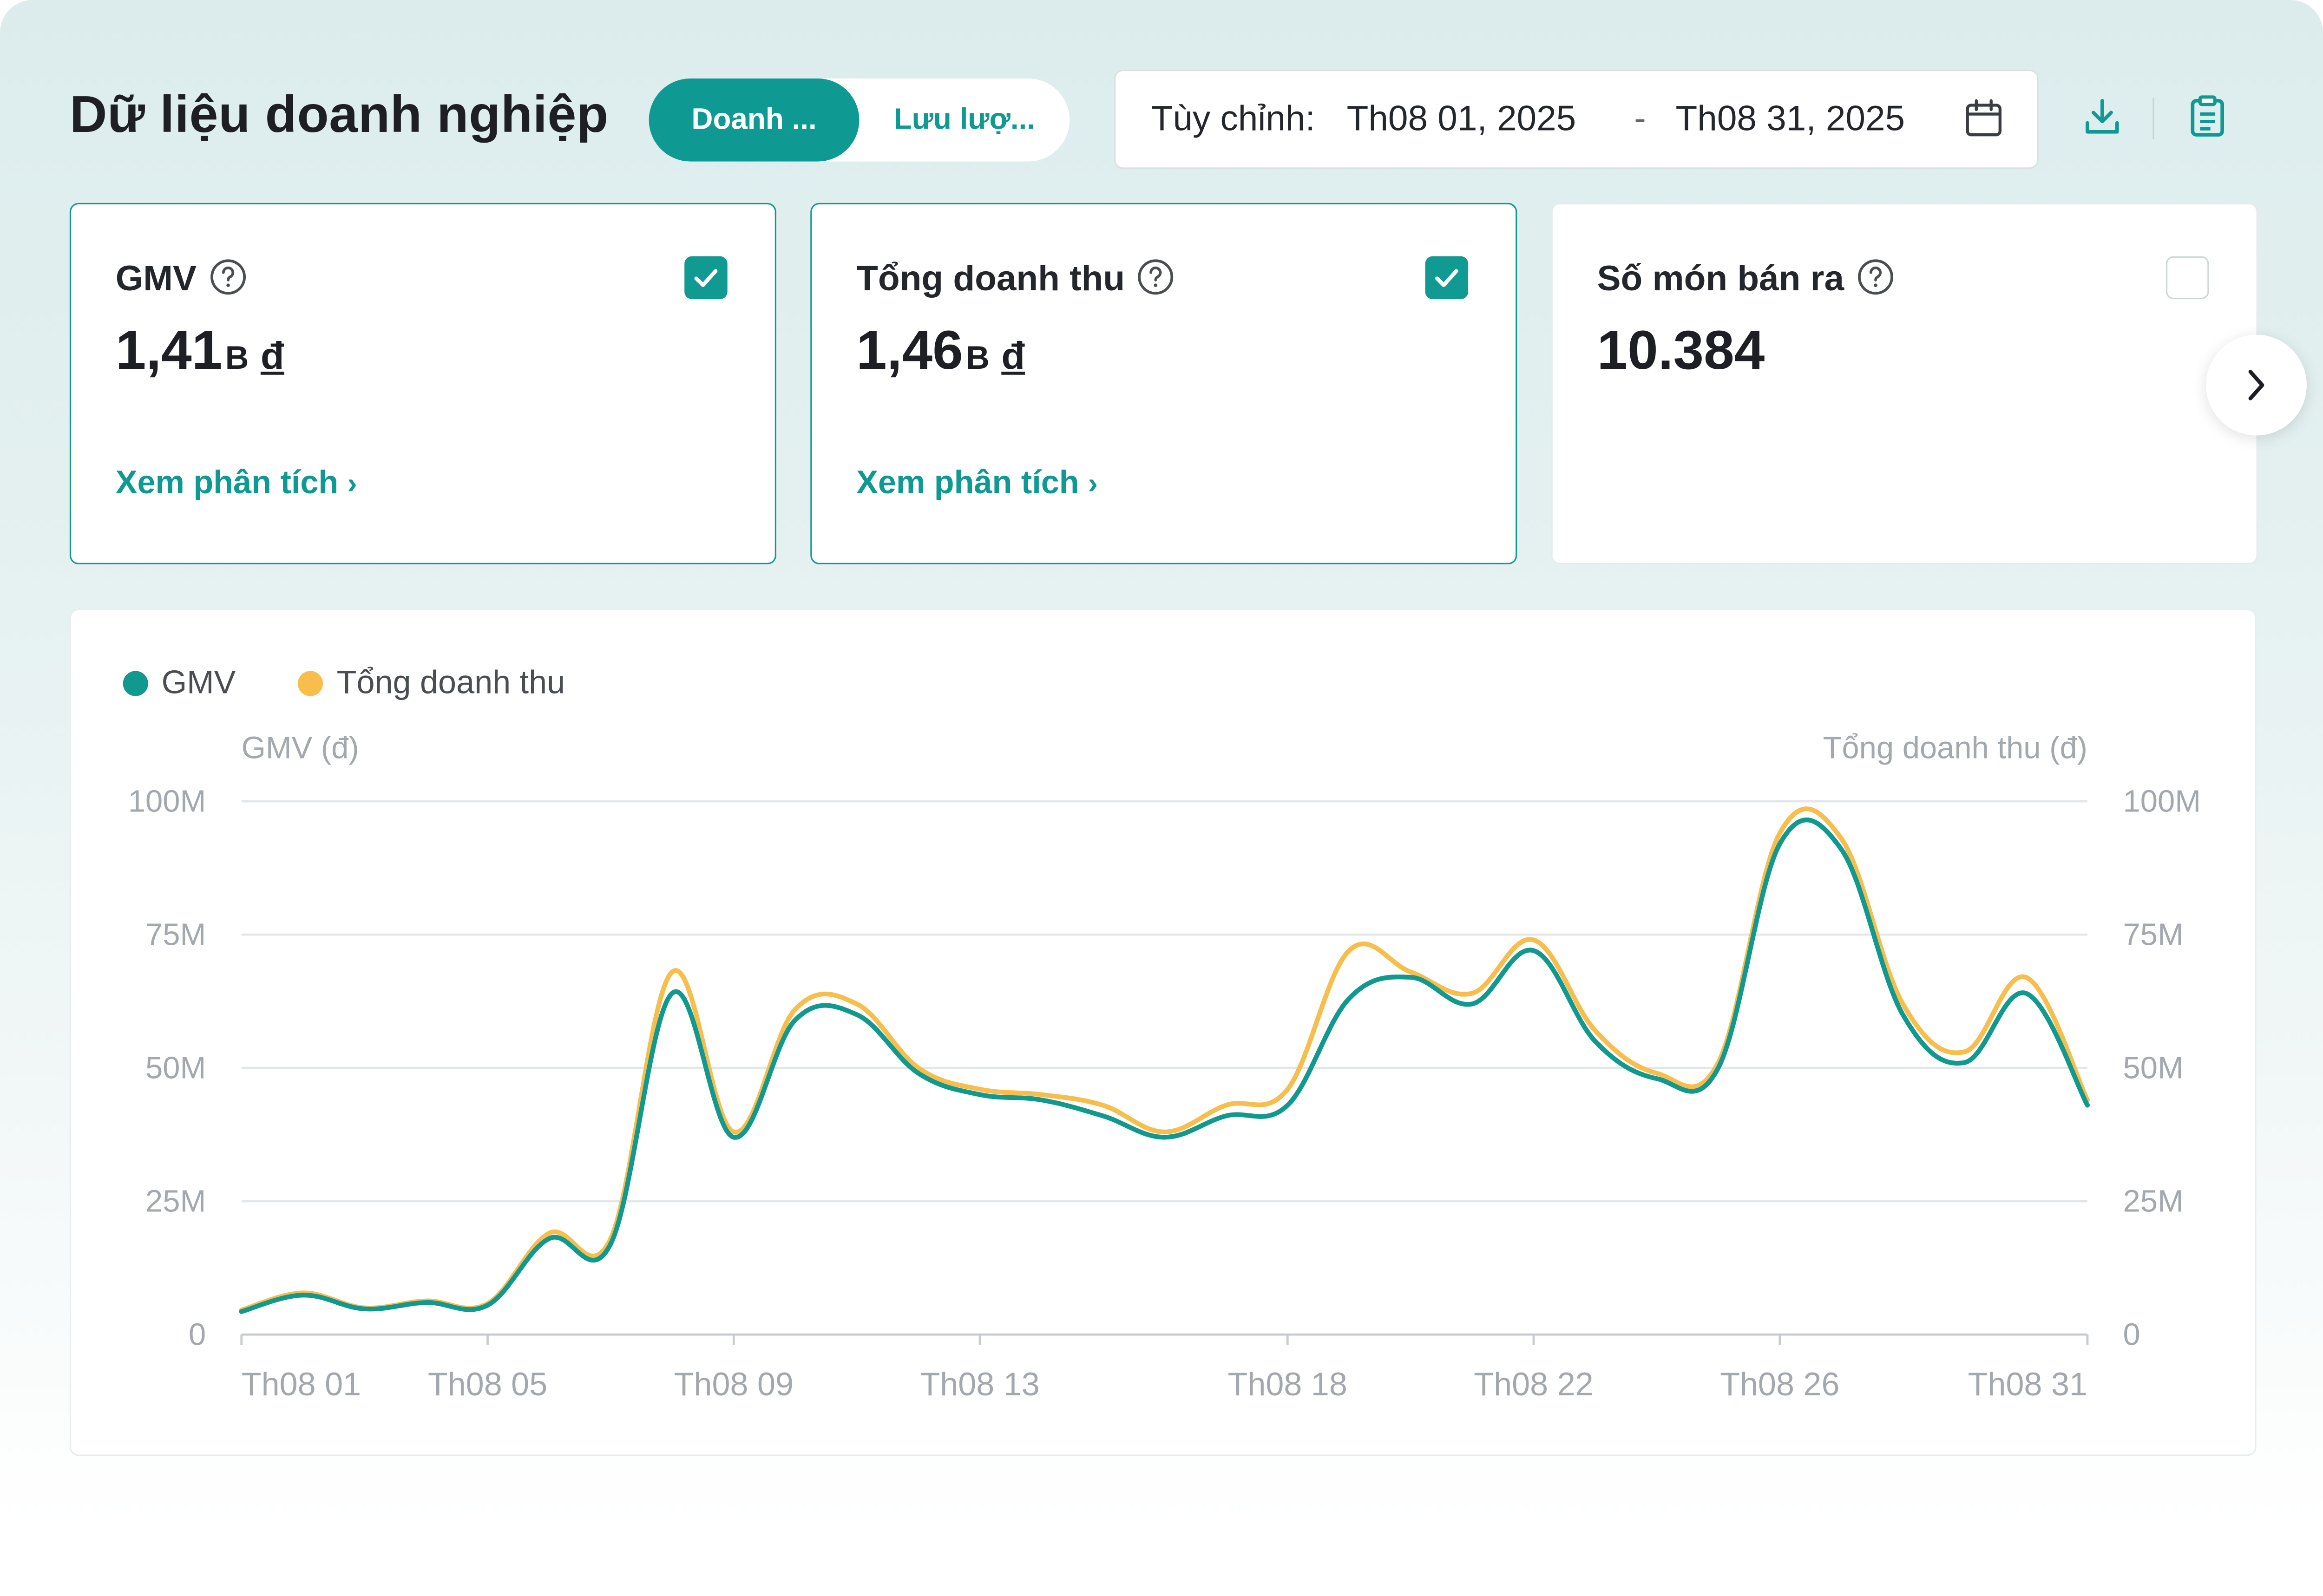 Image resolution: width=2323 pixels, height=1596 pixels. I want to click on y-axis-title-right: Tổng doanh thu (đ), so click(1955, 748).